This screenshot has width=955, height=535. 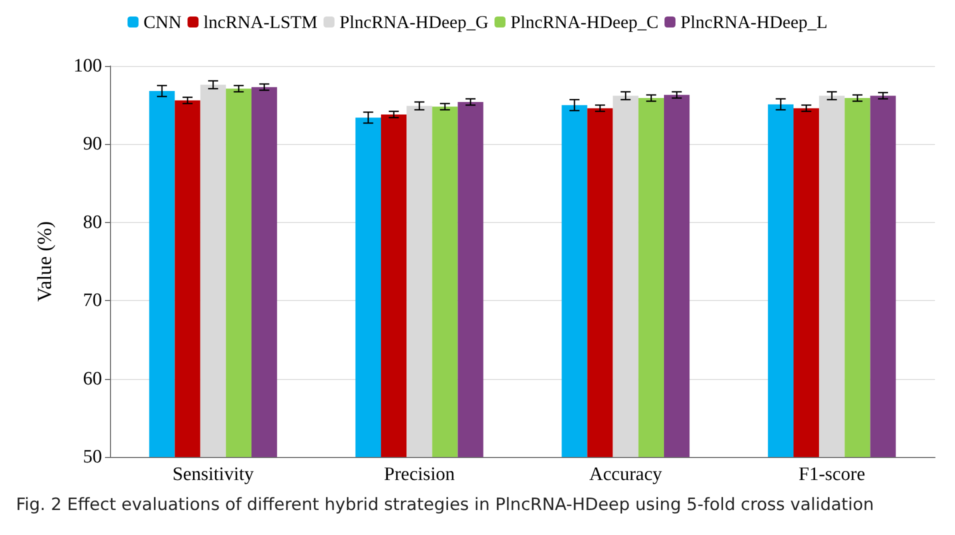 I want to click on y-tick-label: 50, so click(x=92, y=457).